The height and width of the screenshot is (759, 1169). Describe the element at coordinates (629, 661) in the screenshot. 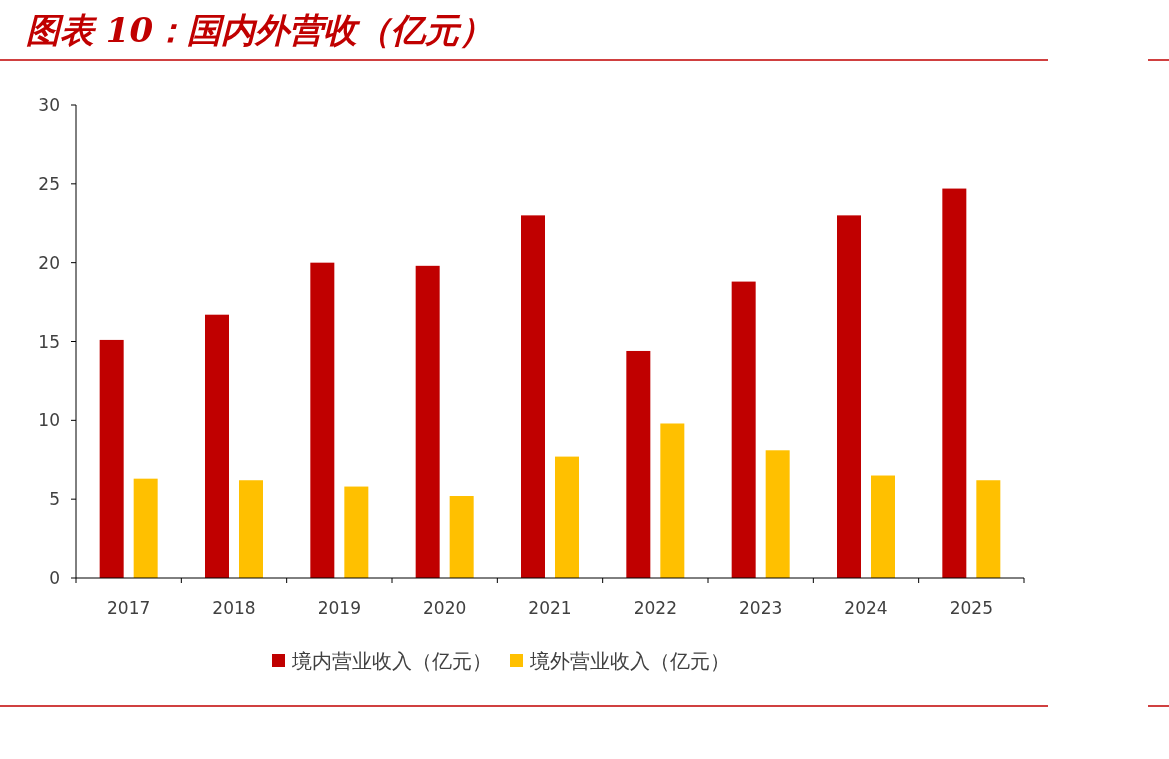

I see `legend-label: 境外营业收入（亿元）` at that location.